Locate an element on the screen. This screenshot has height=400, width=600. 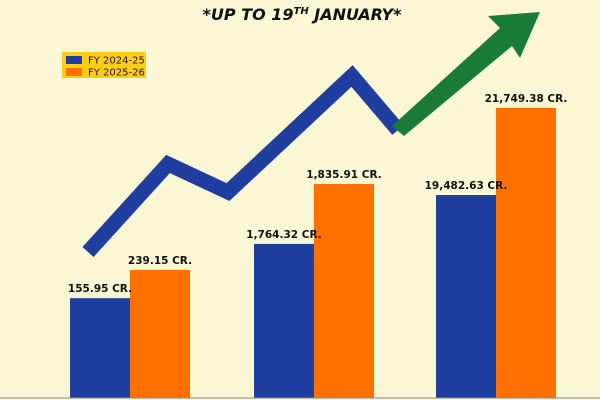
legend-label: FY 2025-26 is located at coordinates (116, 73).